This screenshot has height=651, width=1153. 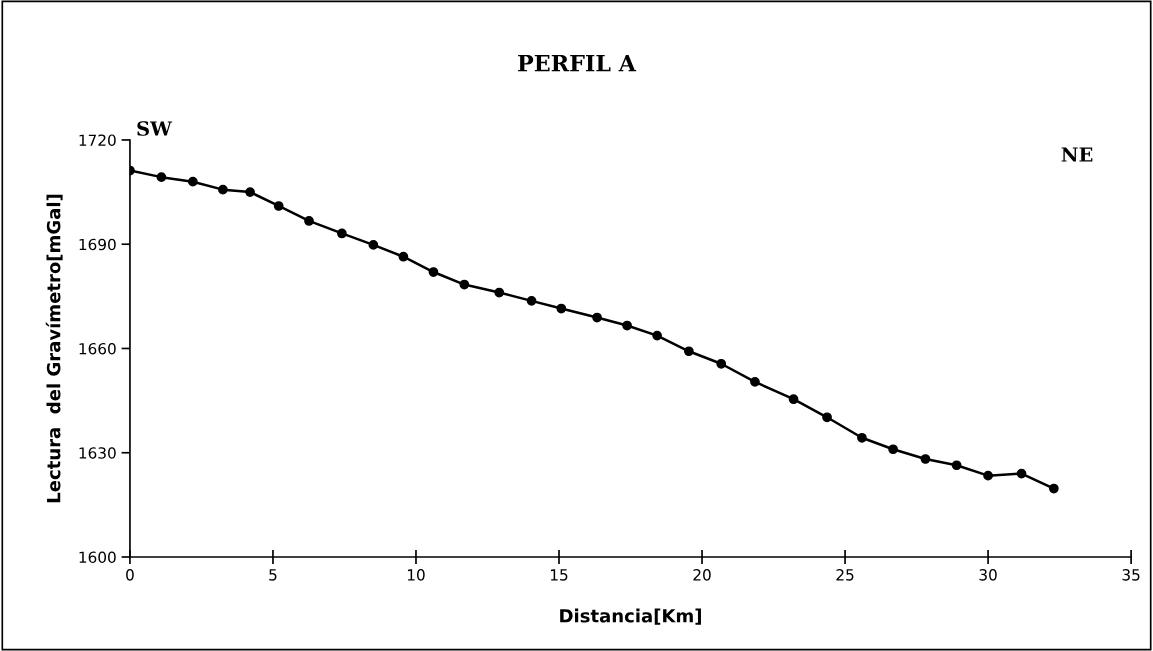 I want to click on y-tick-label: 1600, so click(x=97, y=557).